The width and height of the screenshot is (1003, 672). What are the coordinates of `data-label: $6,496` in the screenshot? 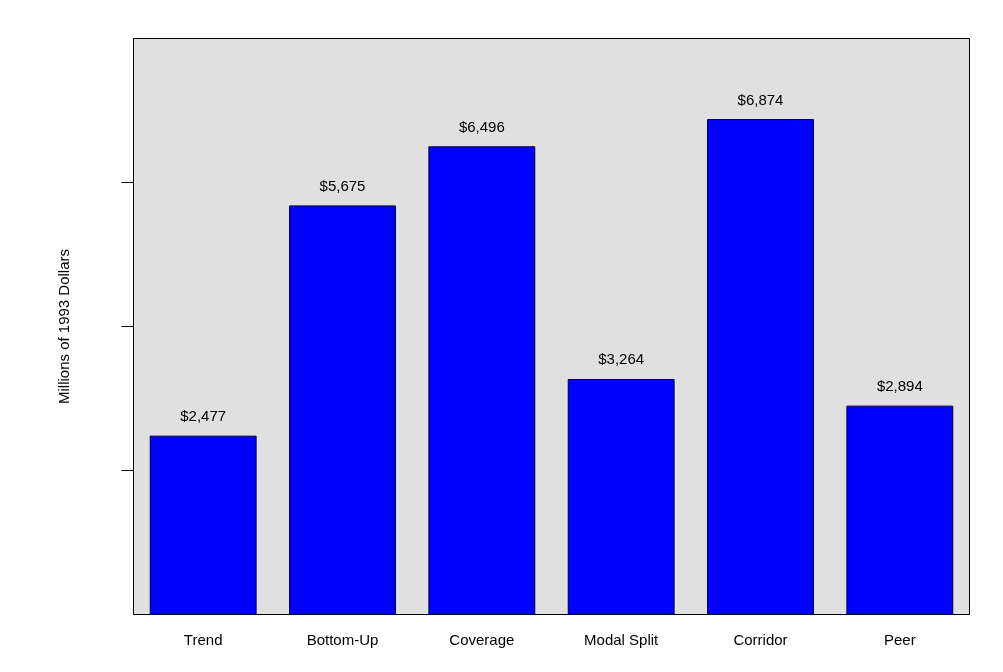 It's located at (481, 126).